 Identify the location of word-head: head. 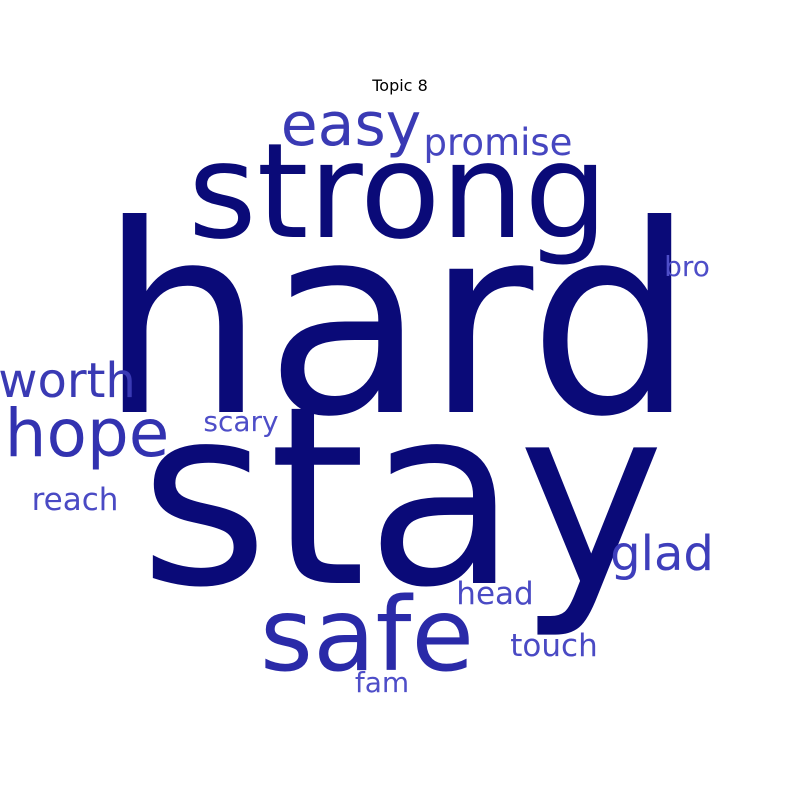
(494, 594).